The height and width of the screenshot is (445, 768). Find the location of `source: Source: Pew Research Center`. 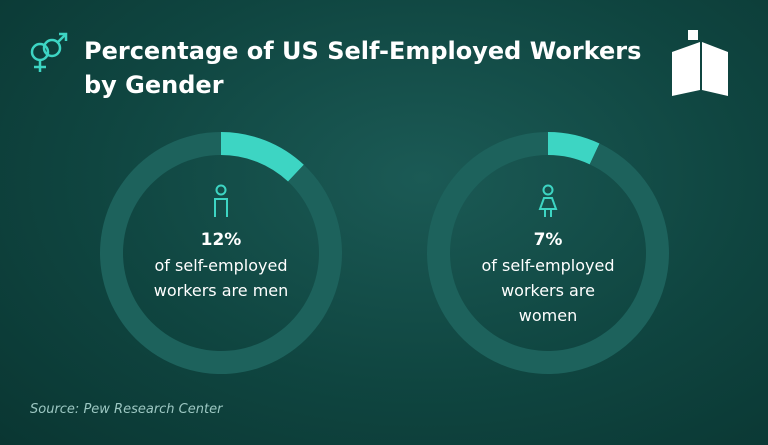

source: Source: Pew Research Center is located at coordinates (126, 409).